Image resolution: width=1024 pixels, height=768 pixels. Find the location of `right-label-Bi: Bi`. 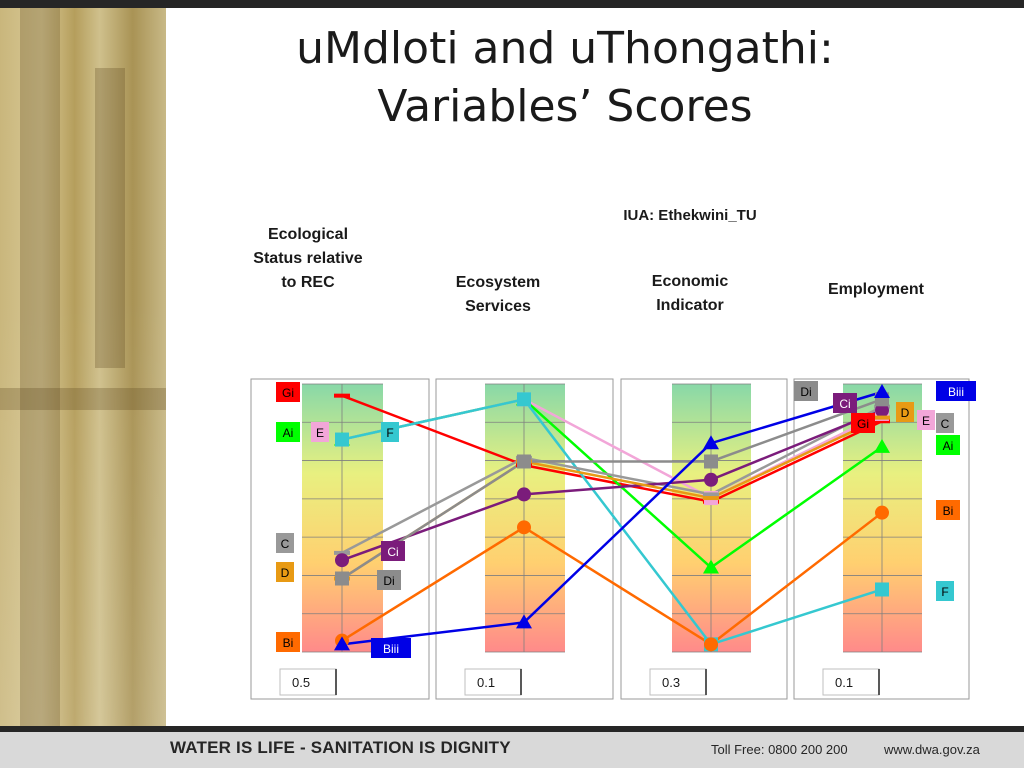

right-label-Bi: Bi is located at coordinates (948, 511).